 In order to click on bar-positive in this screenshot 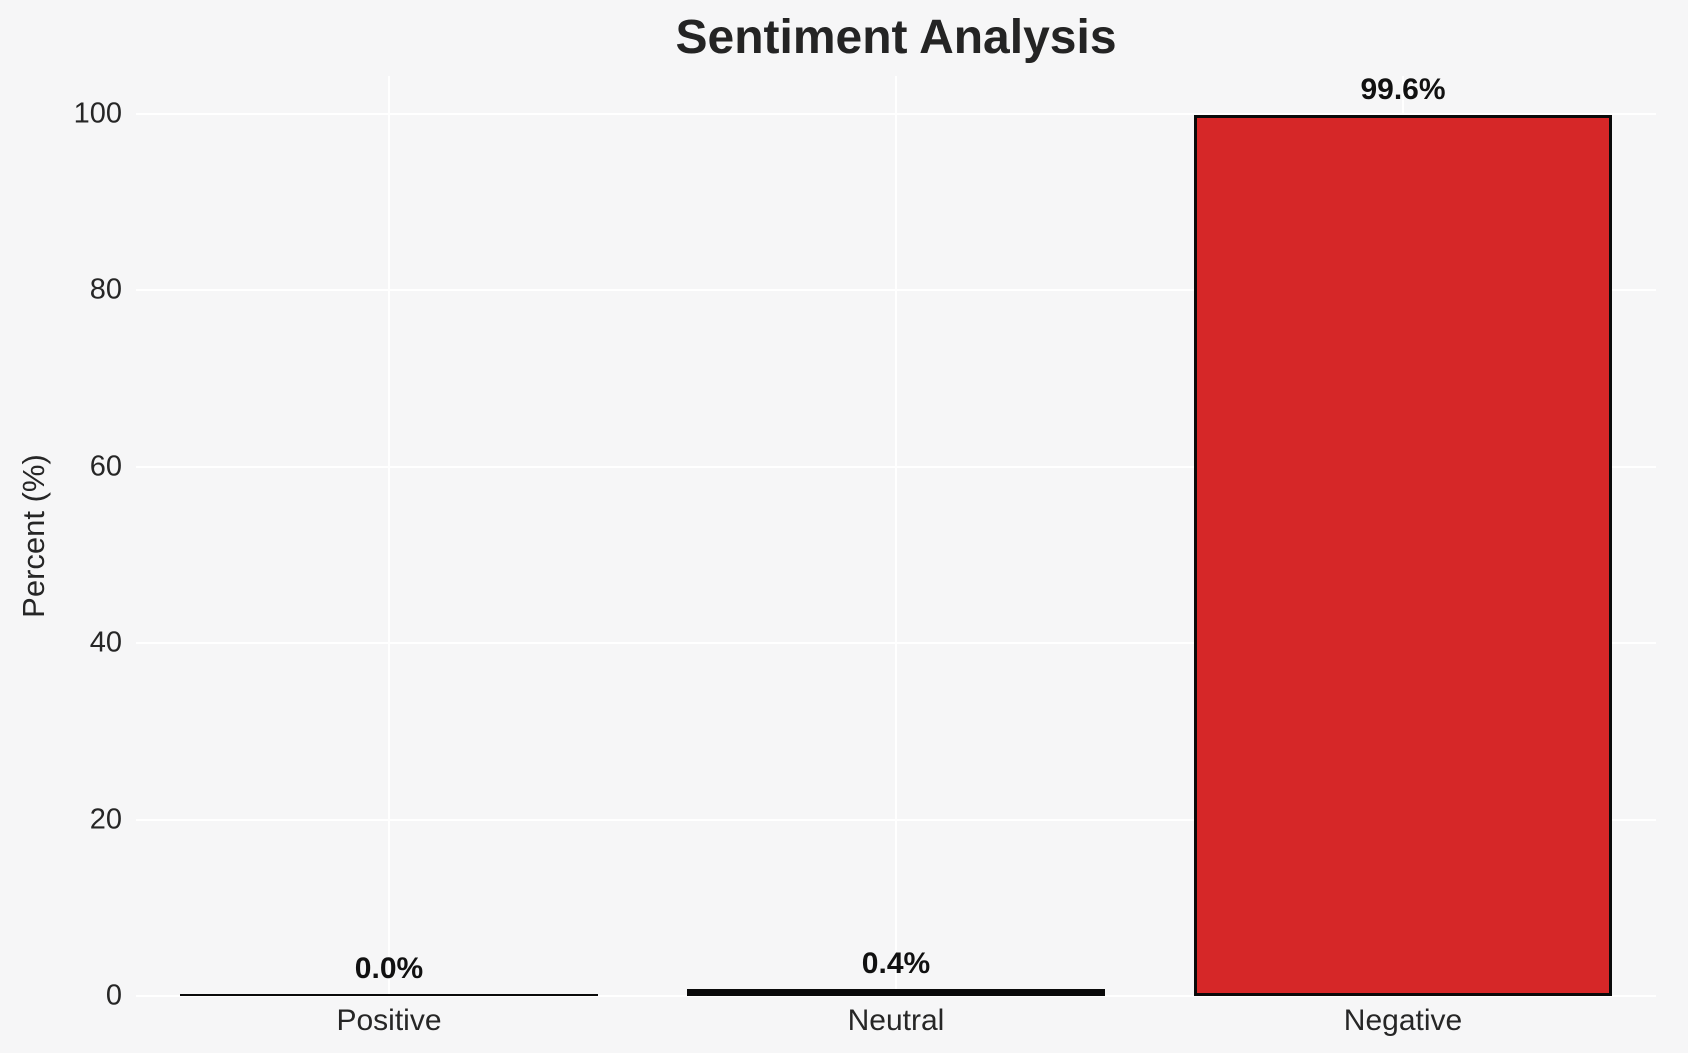, I will do `click(389, 995)`.